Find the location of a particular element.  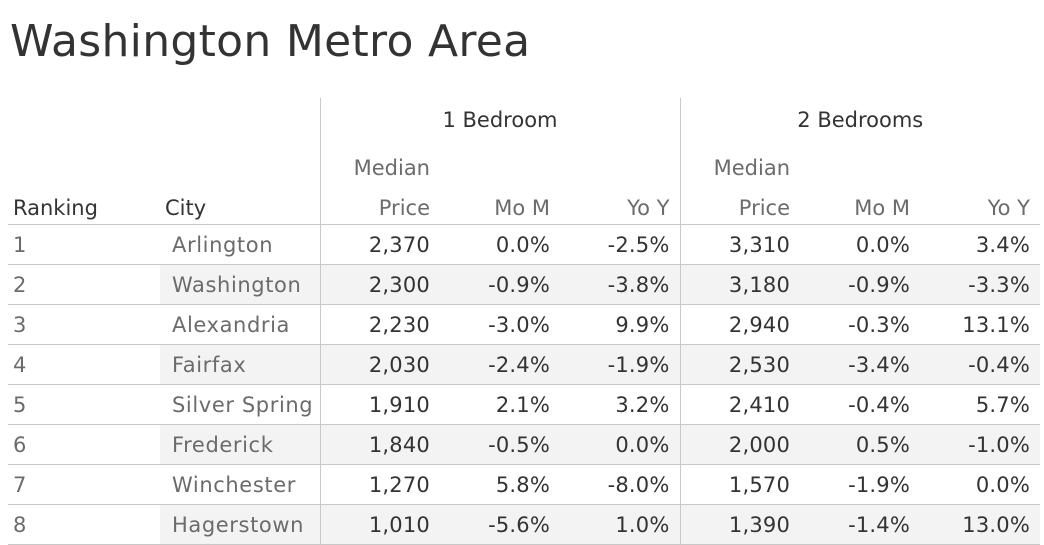

cell-1br-yoy: -3.8% is located at coordinates (620, 284).